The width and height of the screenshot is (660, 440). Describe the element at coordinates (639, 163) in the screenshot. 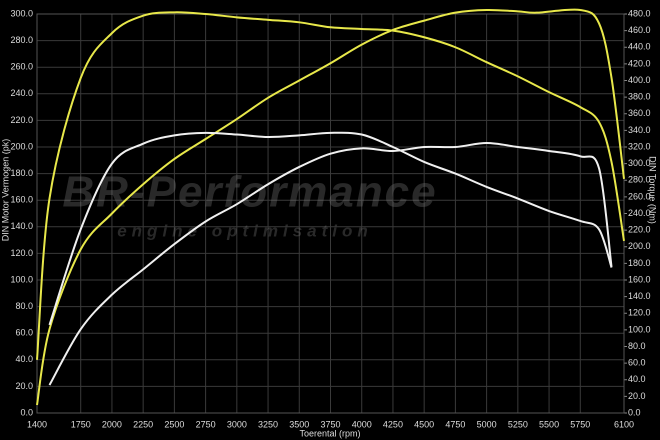

I see `y2-tick-label: 300.0` at that location.